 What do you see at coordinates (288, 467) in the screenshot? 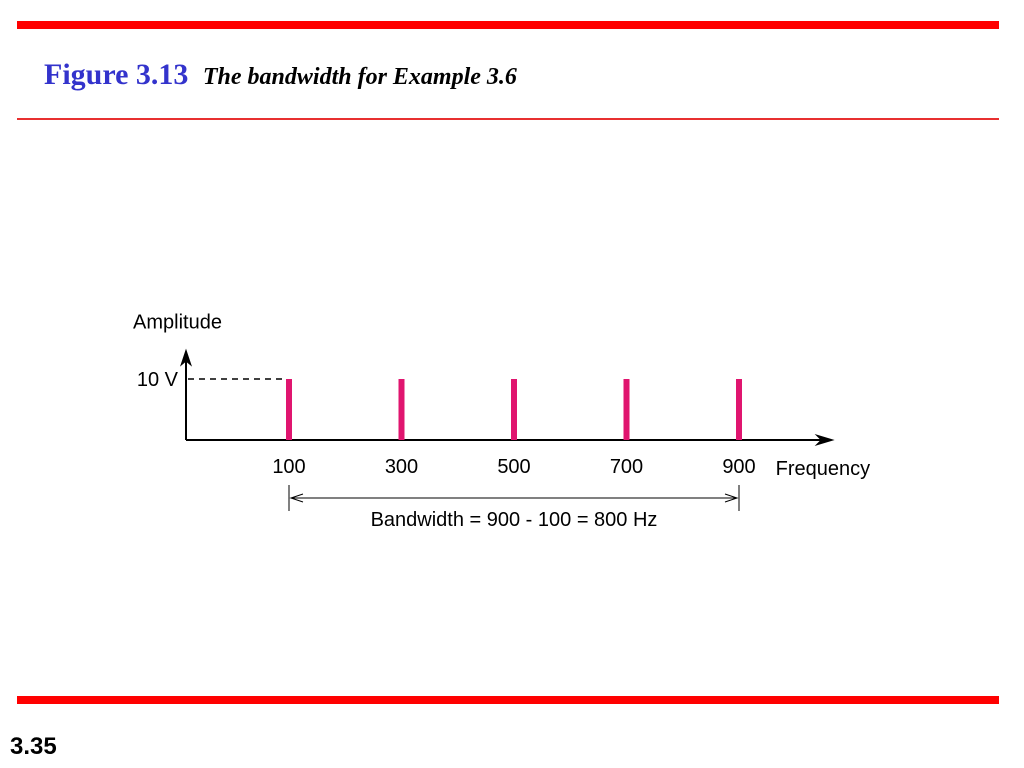
I see `x-tick-label: 100` at bounding box center [288, 467].